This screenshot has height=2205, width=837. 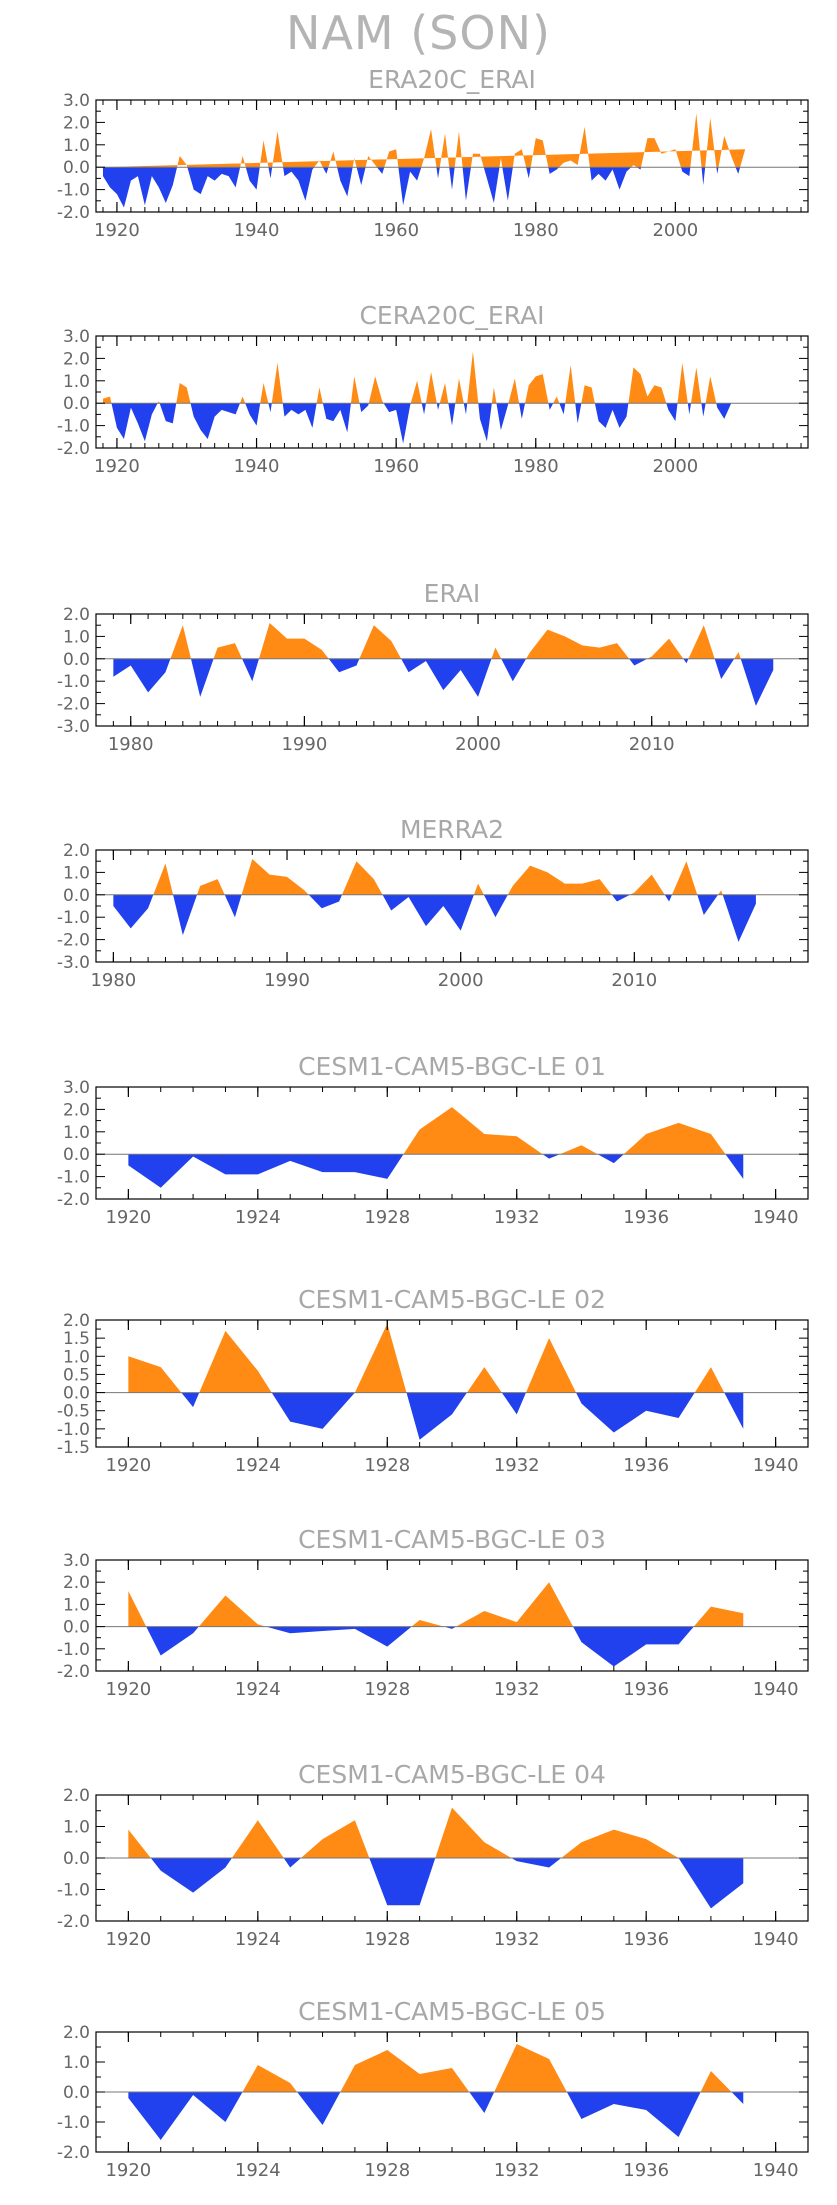 I want to click on x-tick-label: 2010, so click(x=634, y=980).